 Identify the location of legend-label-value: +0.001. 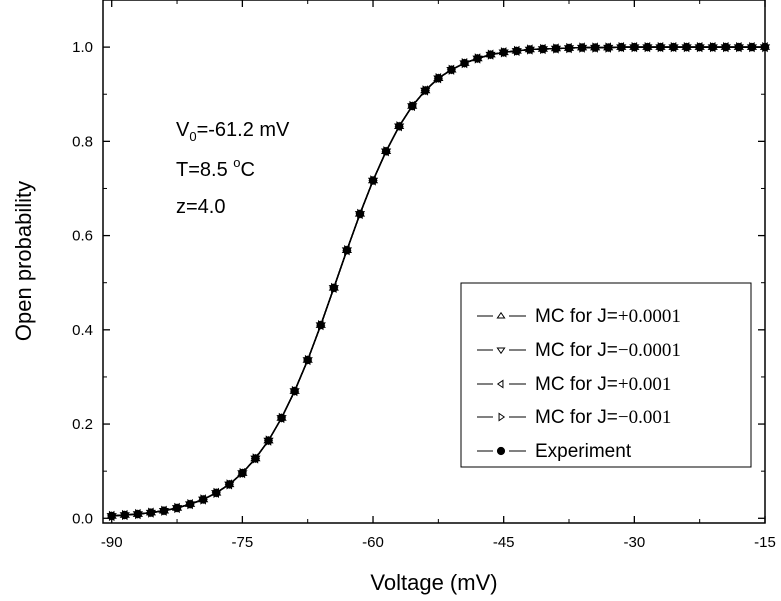
(644, 384).